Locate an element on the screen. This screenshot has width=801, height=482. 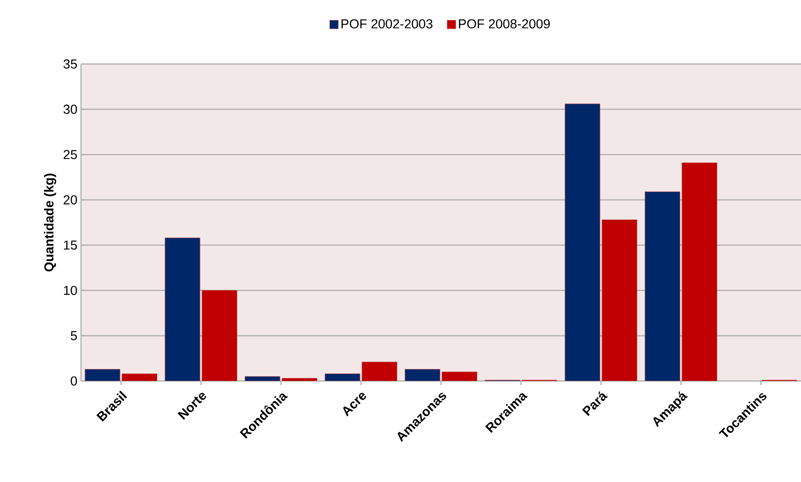
y-tick-label: 10 is located at coordinates (70, 291).